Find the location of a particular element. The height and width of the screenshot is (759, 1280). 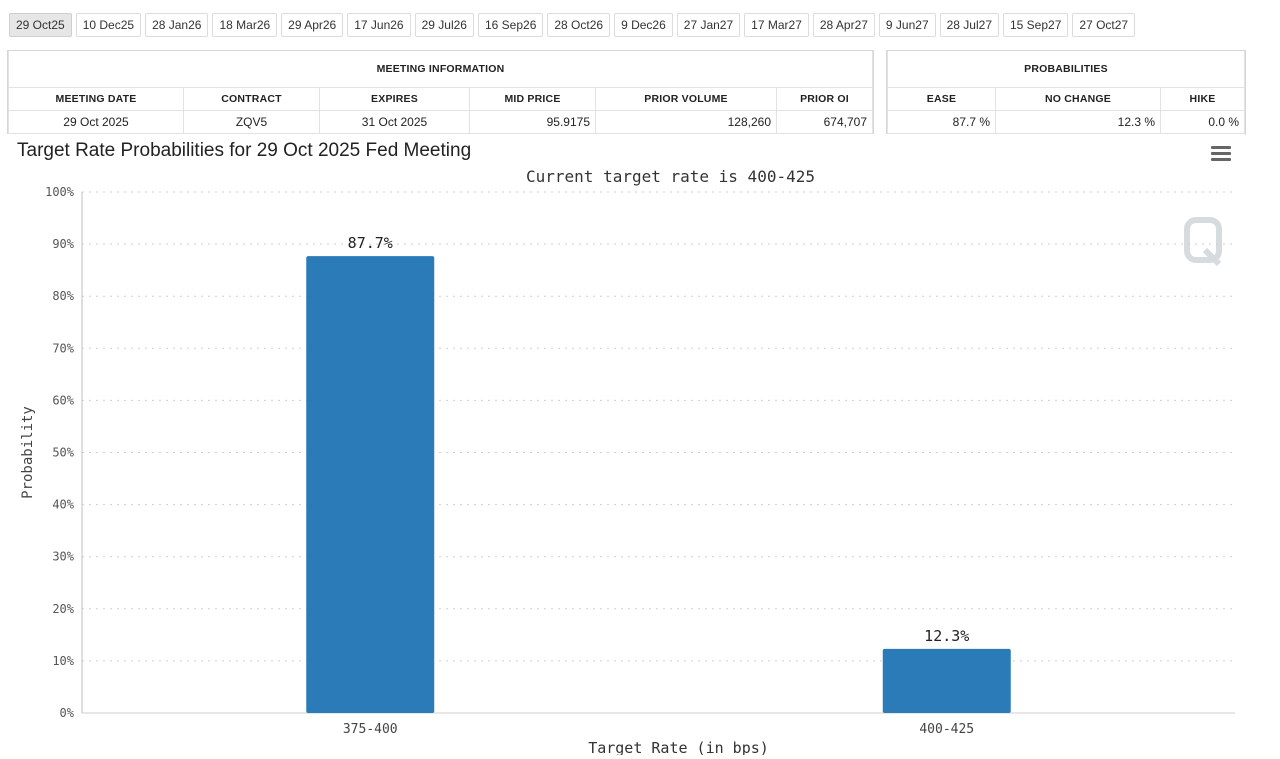

expires-value: 31 Oct 2025 is located at coordinates (394, 122).